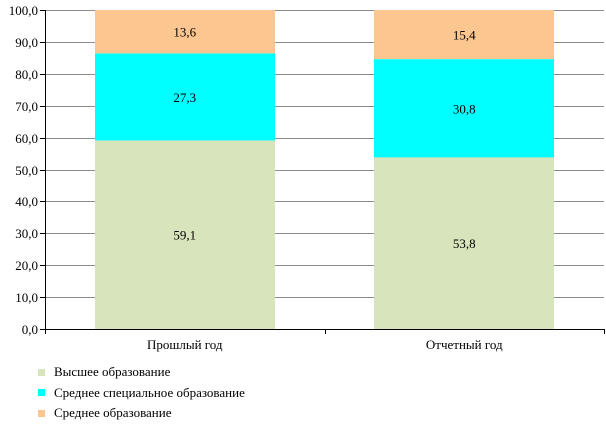 The height and width of the screenshot is (428, 606). I want to click on y-tick-label: 50,0, so click(26, 170).